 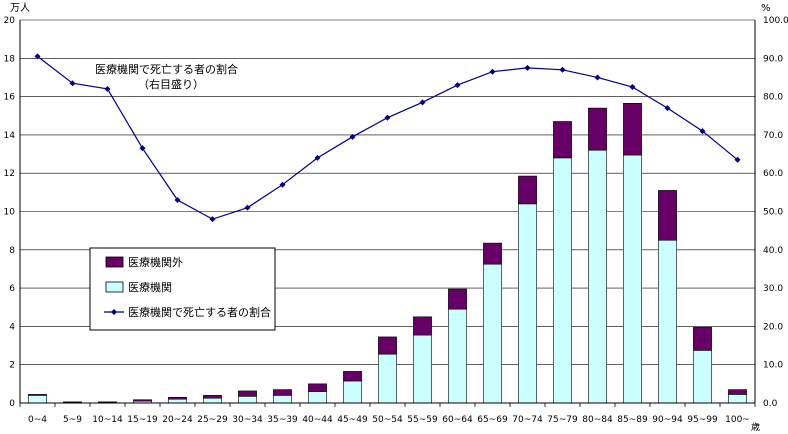 What do you see at coordinates (12, 327) in the screenshot?
I see `left-y-tick-label: 4` at bounding box center [12, 327].